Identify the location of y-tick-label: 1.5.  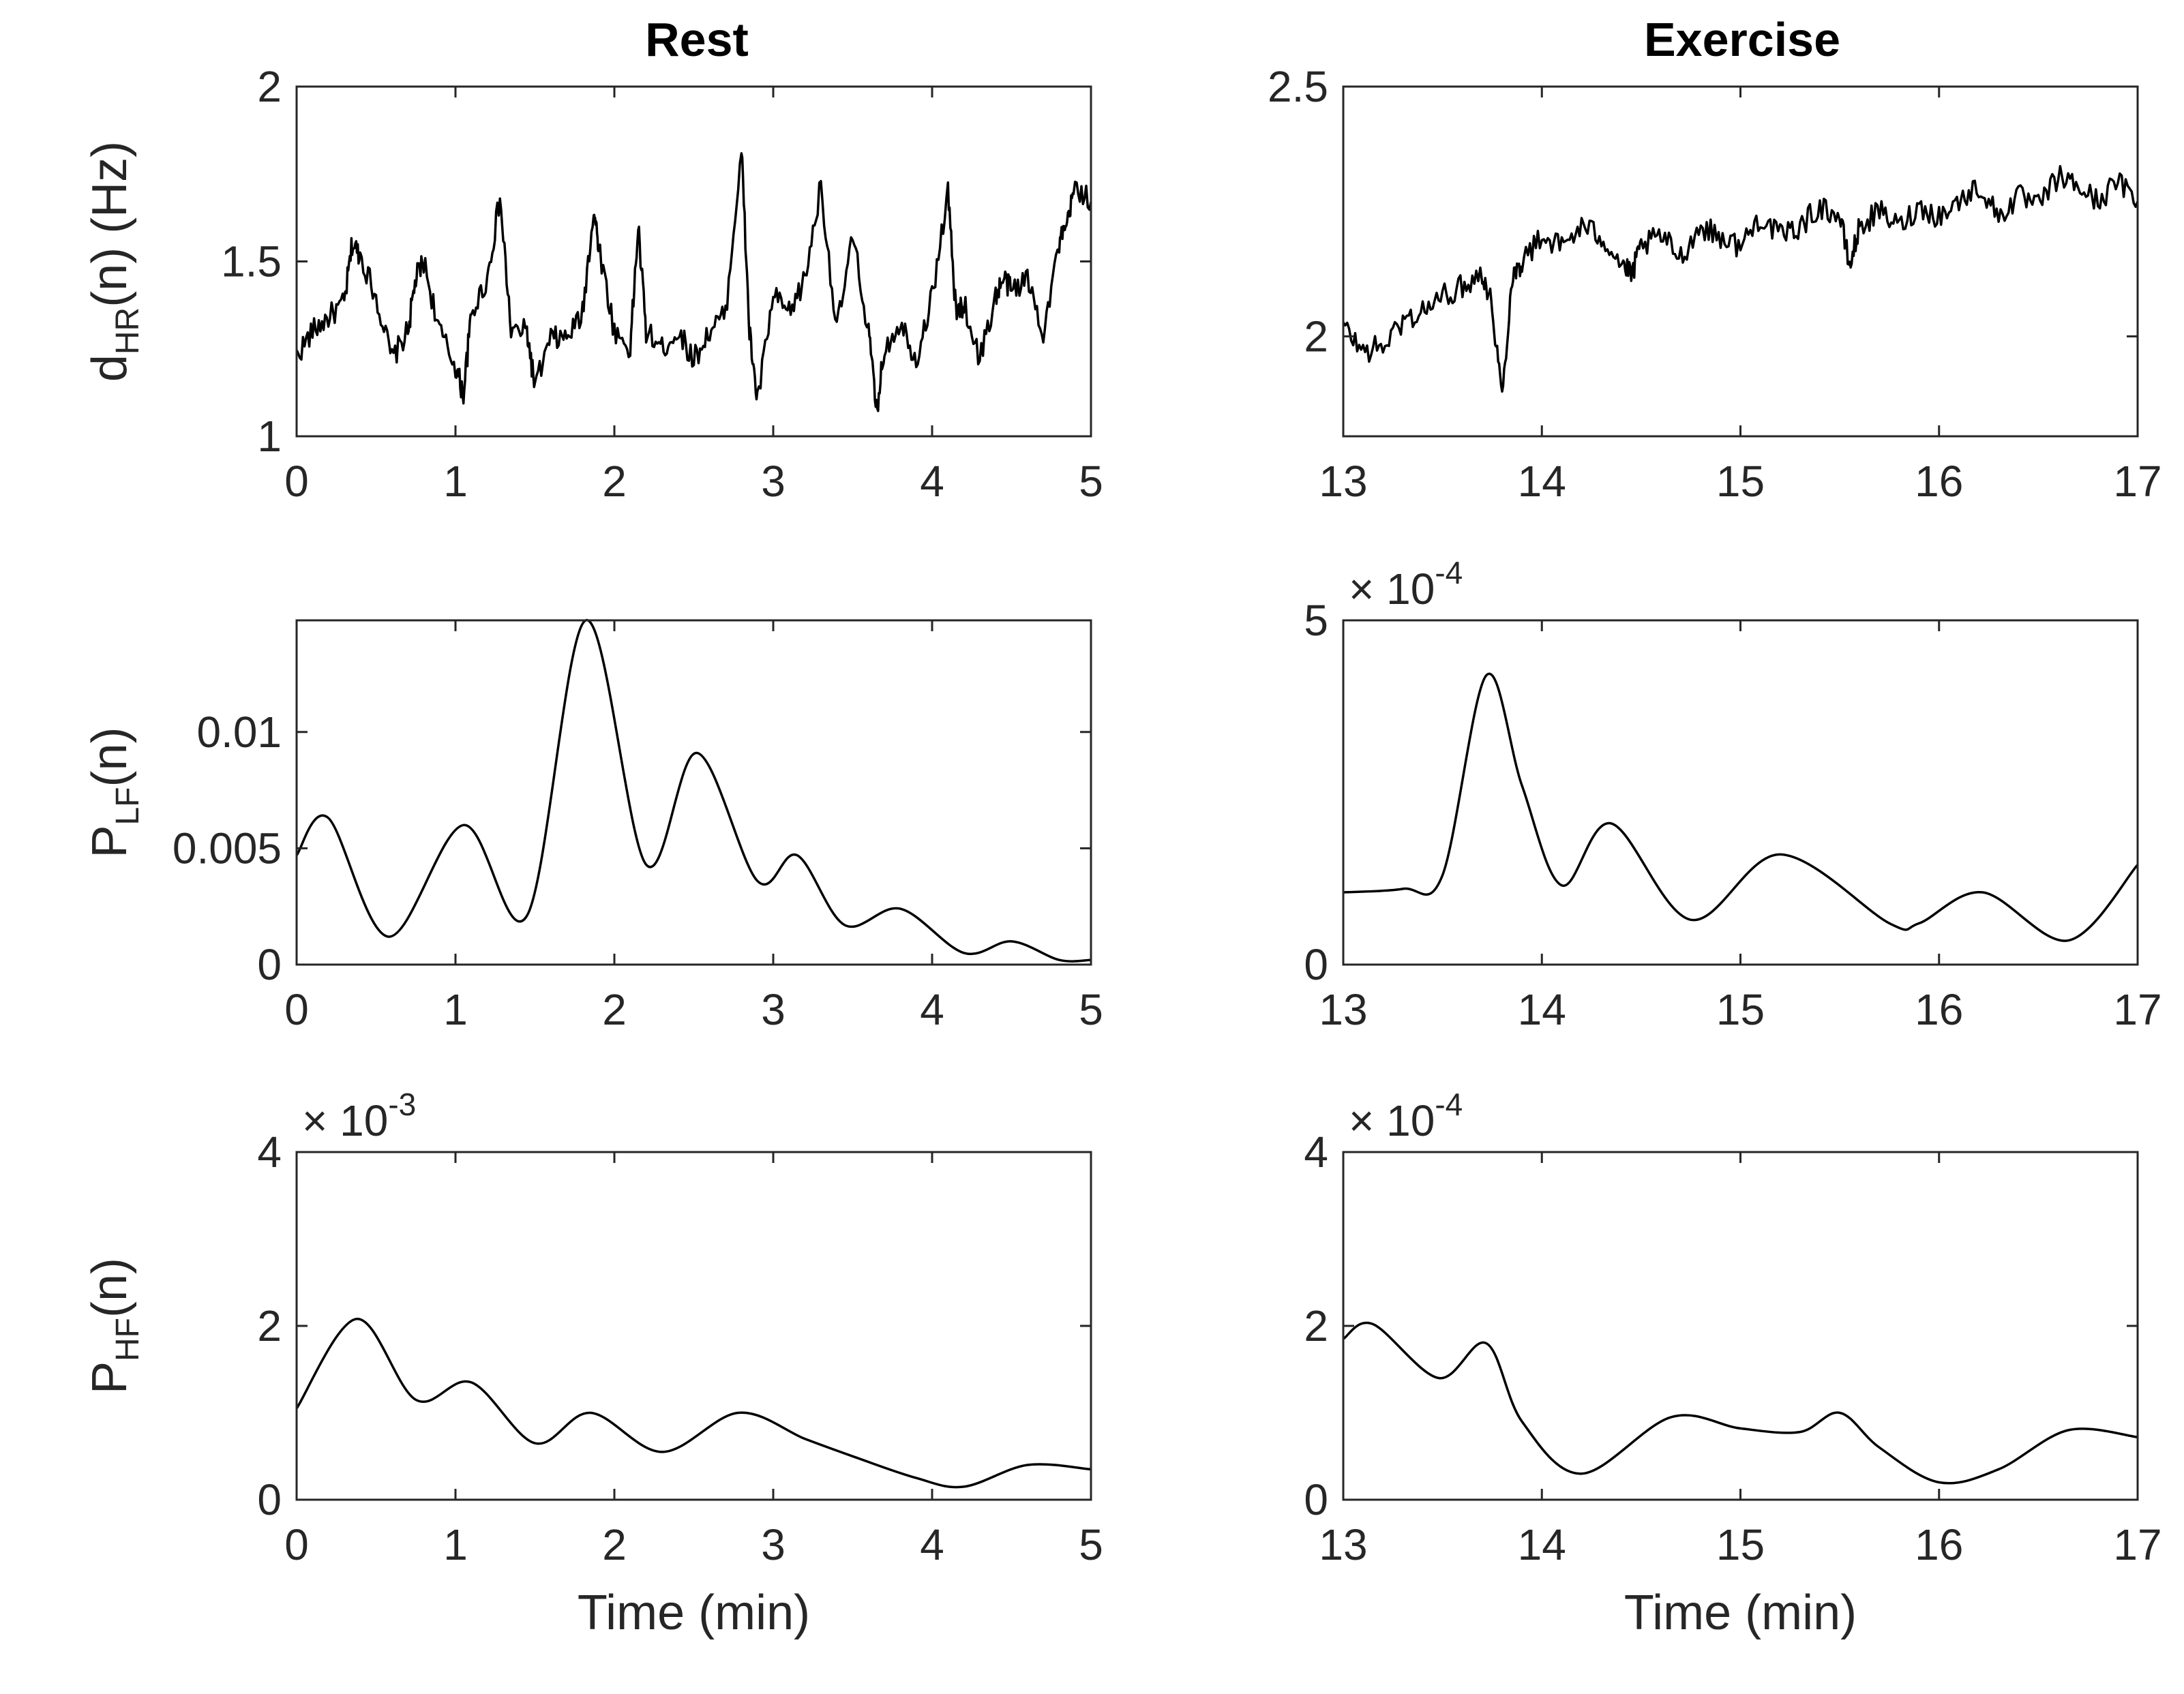
(251, 261).